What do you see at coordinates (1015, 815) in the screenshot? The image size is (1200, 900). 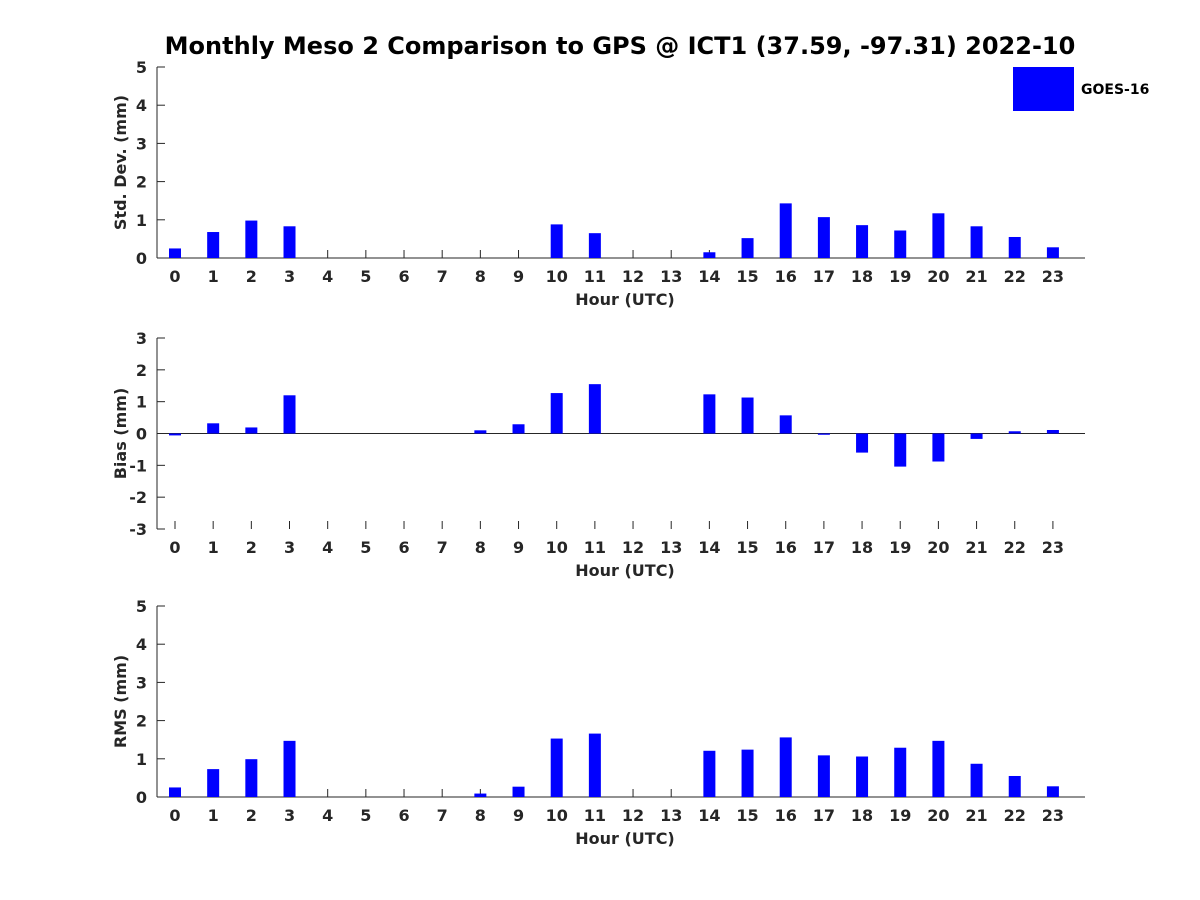 I see `x-tick-label: 22` at bounding box center [1015, 815].